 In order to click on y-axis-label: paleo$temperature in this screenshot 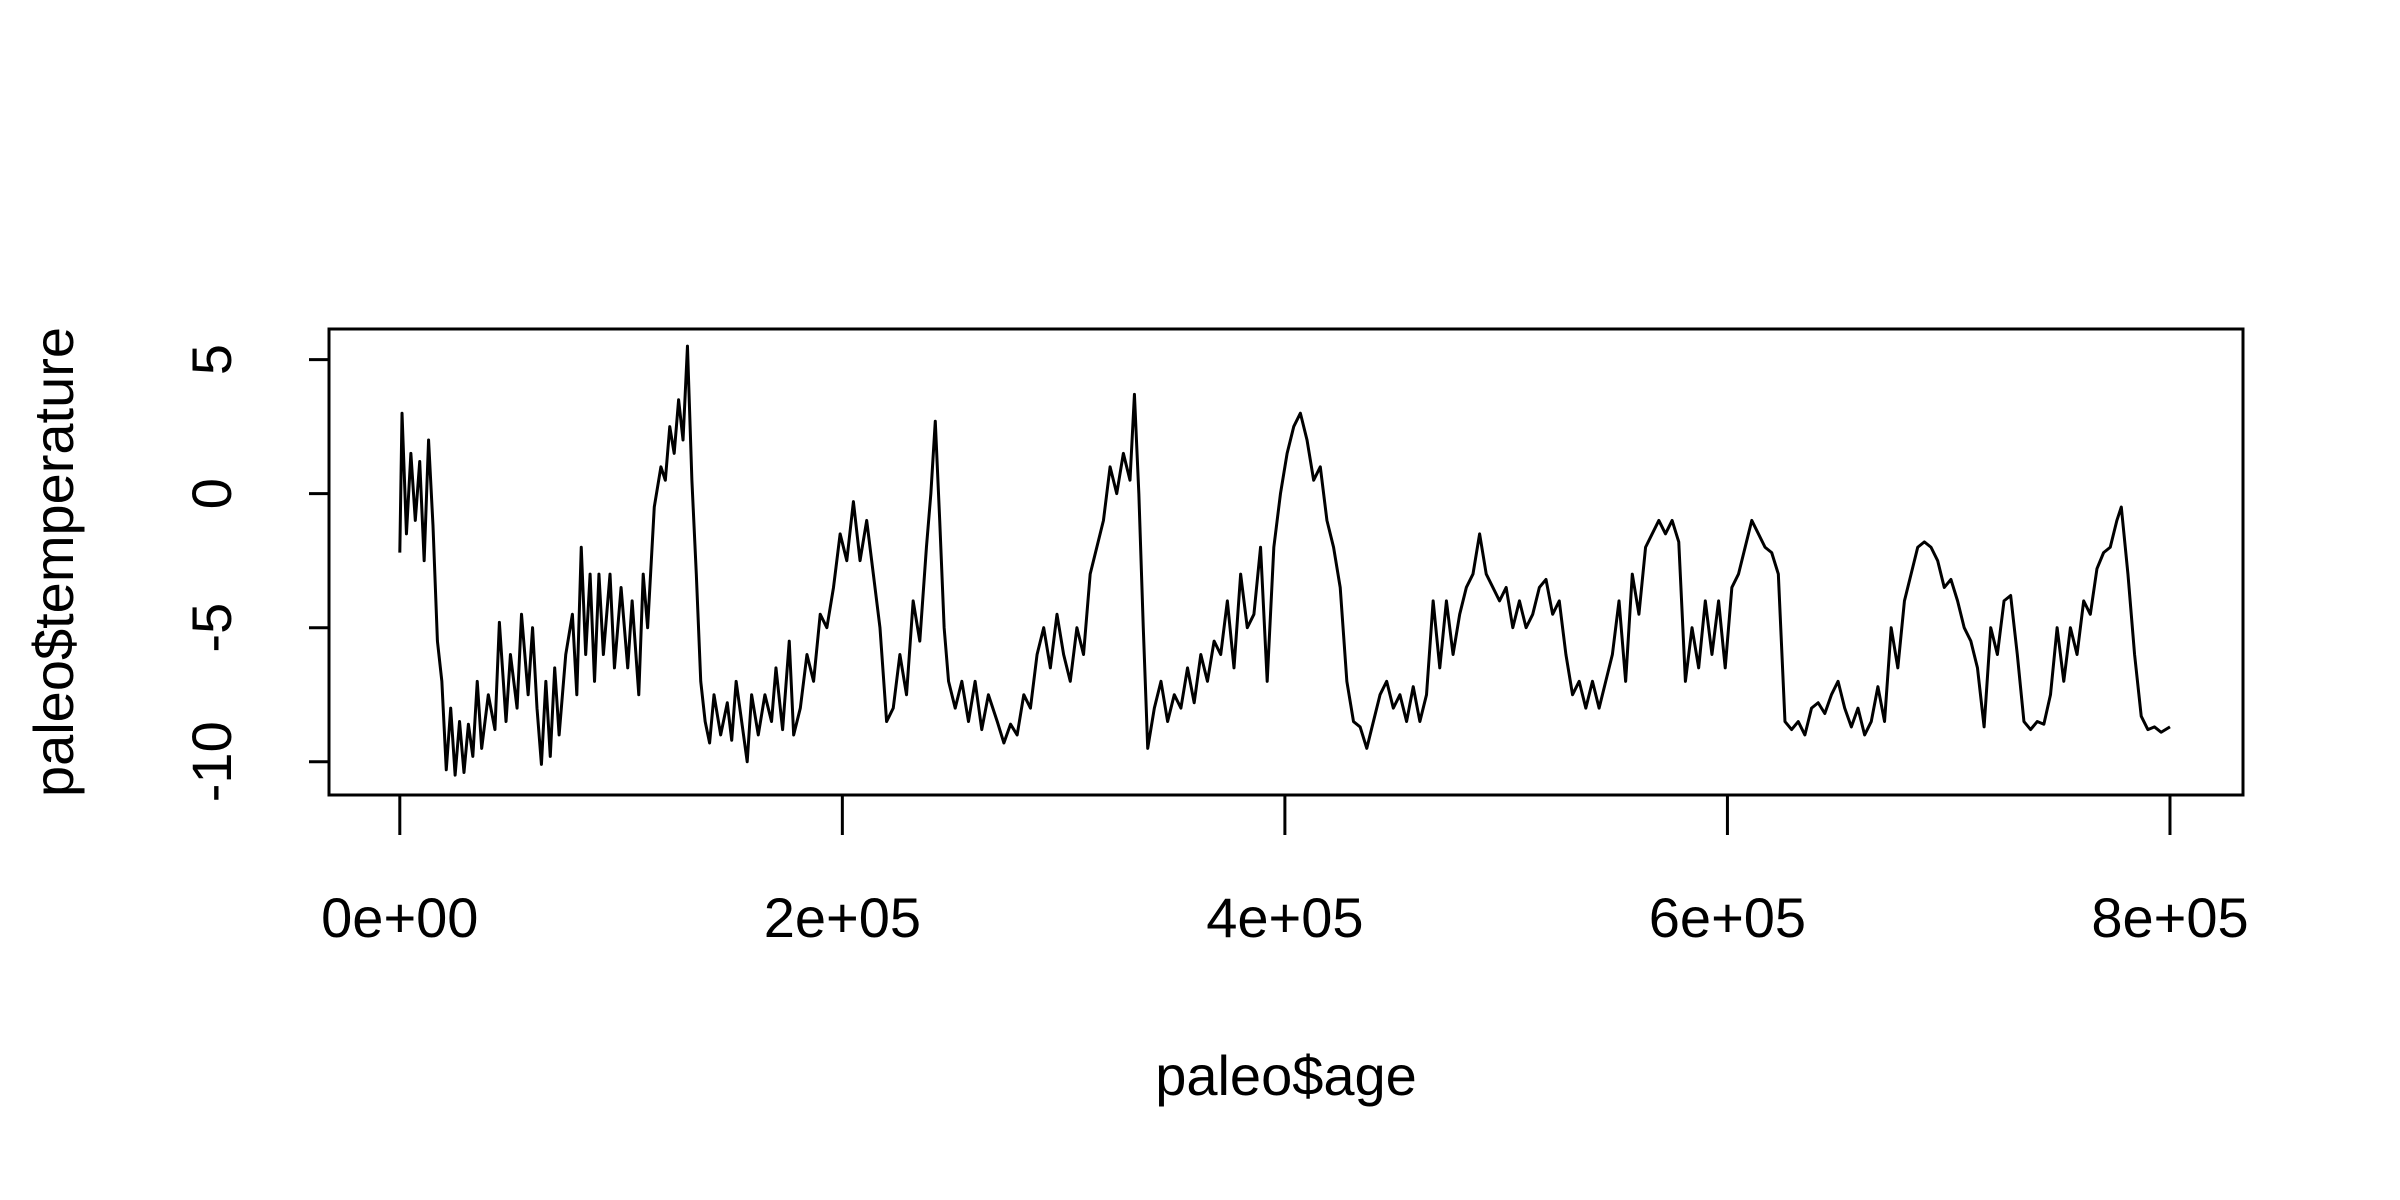, I will do `click(53, 562)`.